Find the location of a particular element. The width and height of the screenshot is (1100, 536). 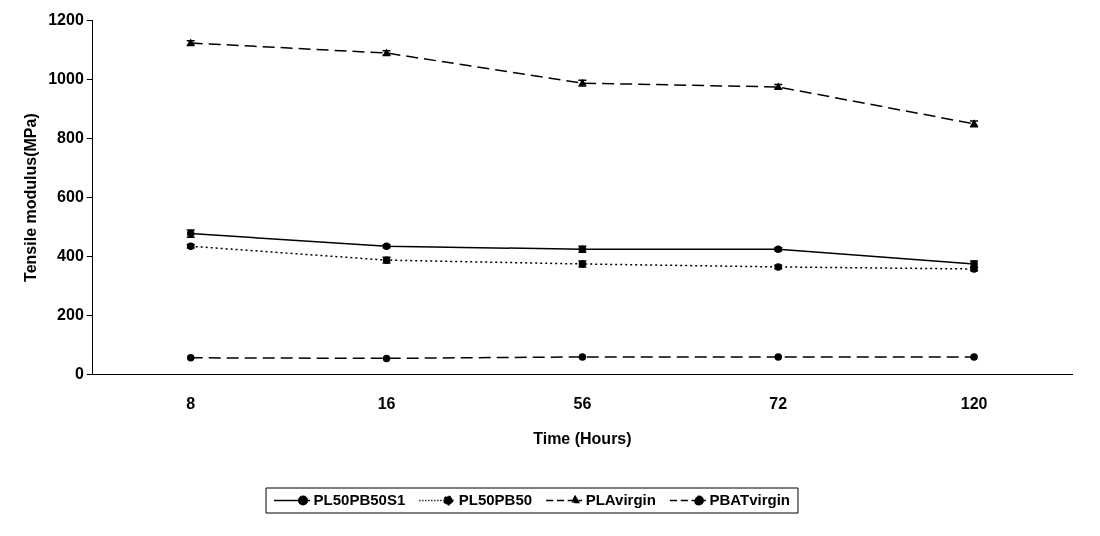

legend-label: PBATvirgin is located at coordinates (749, 499).